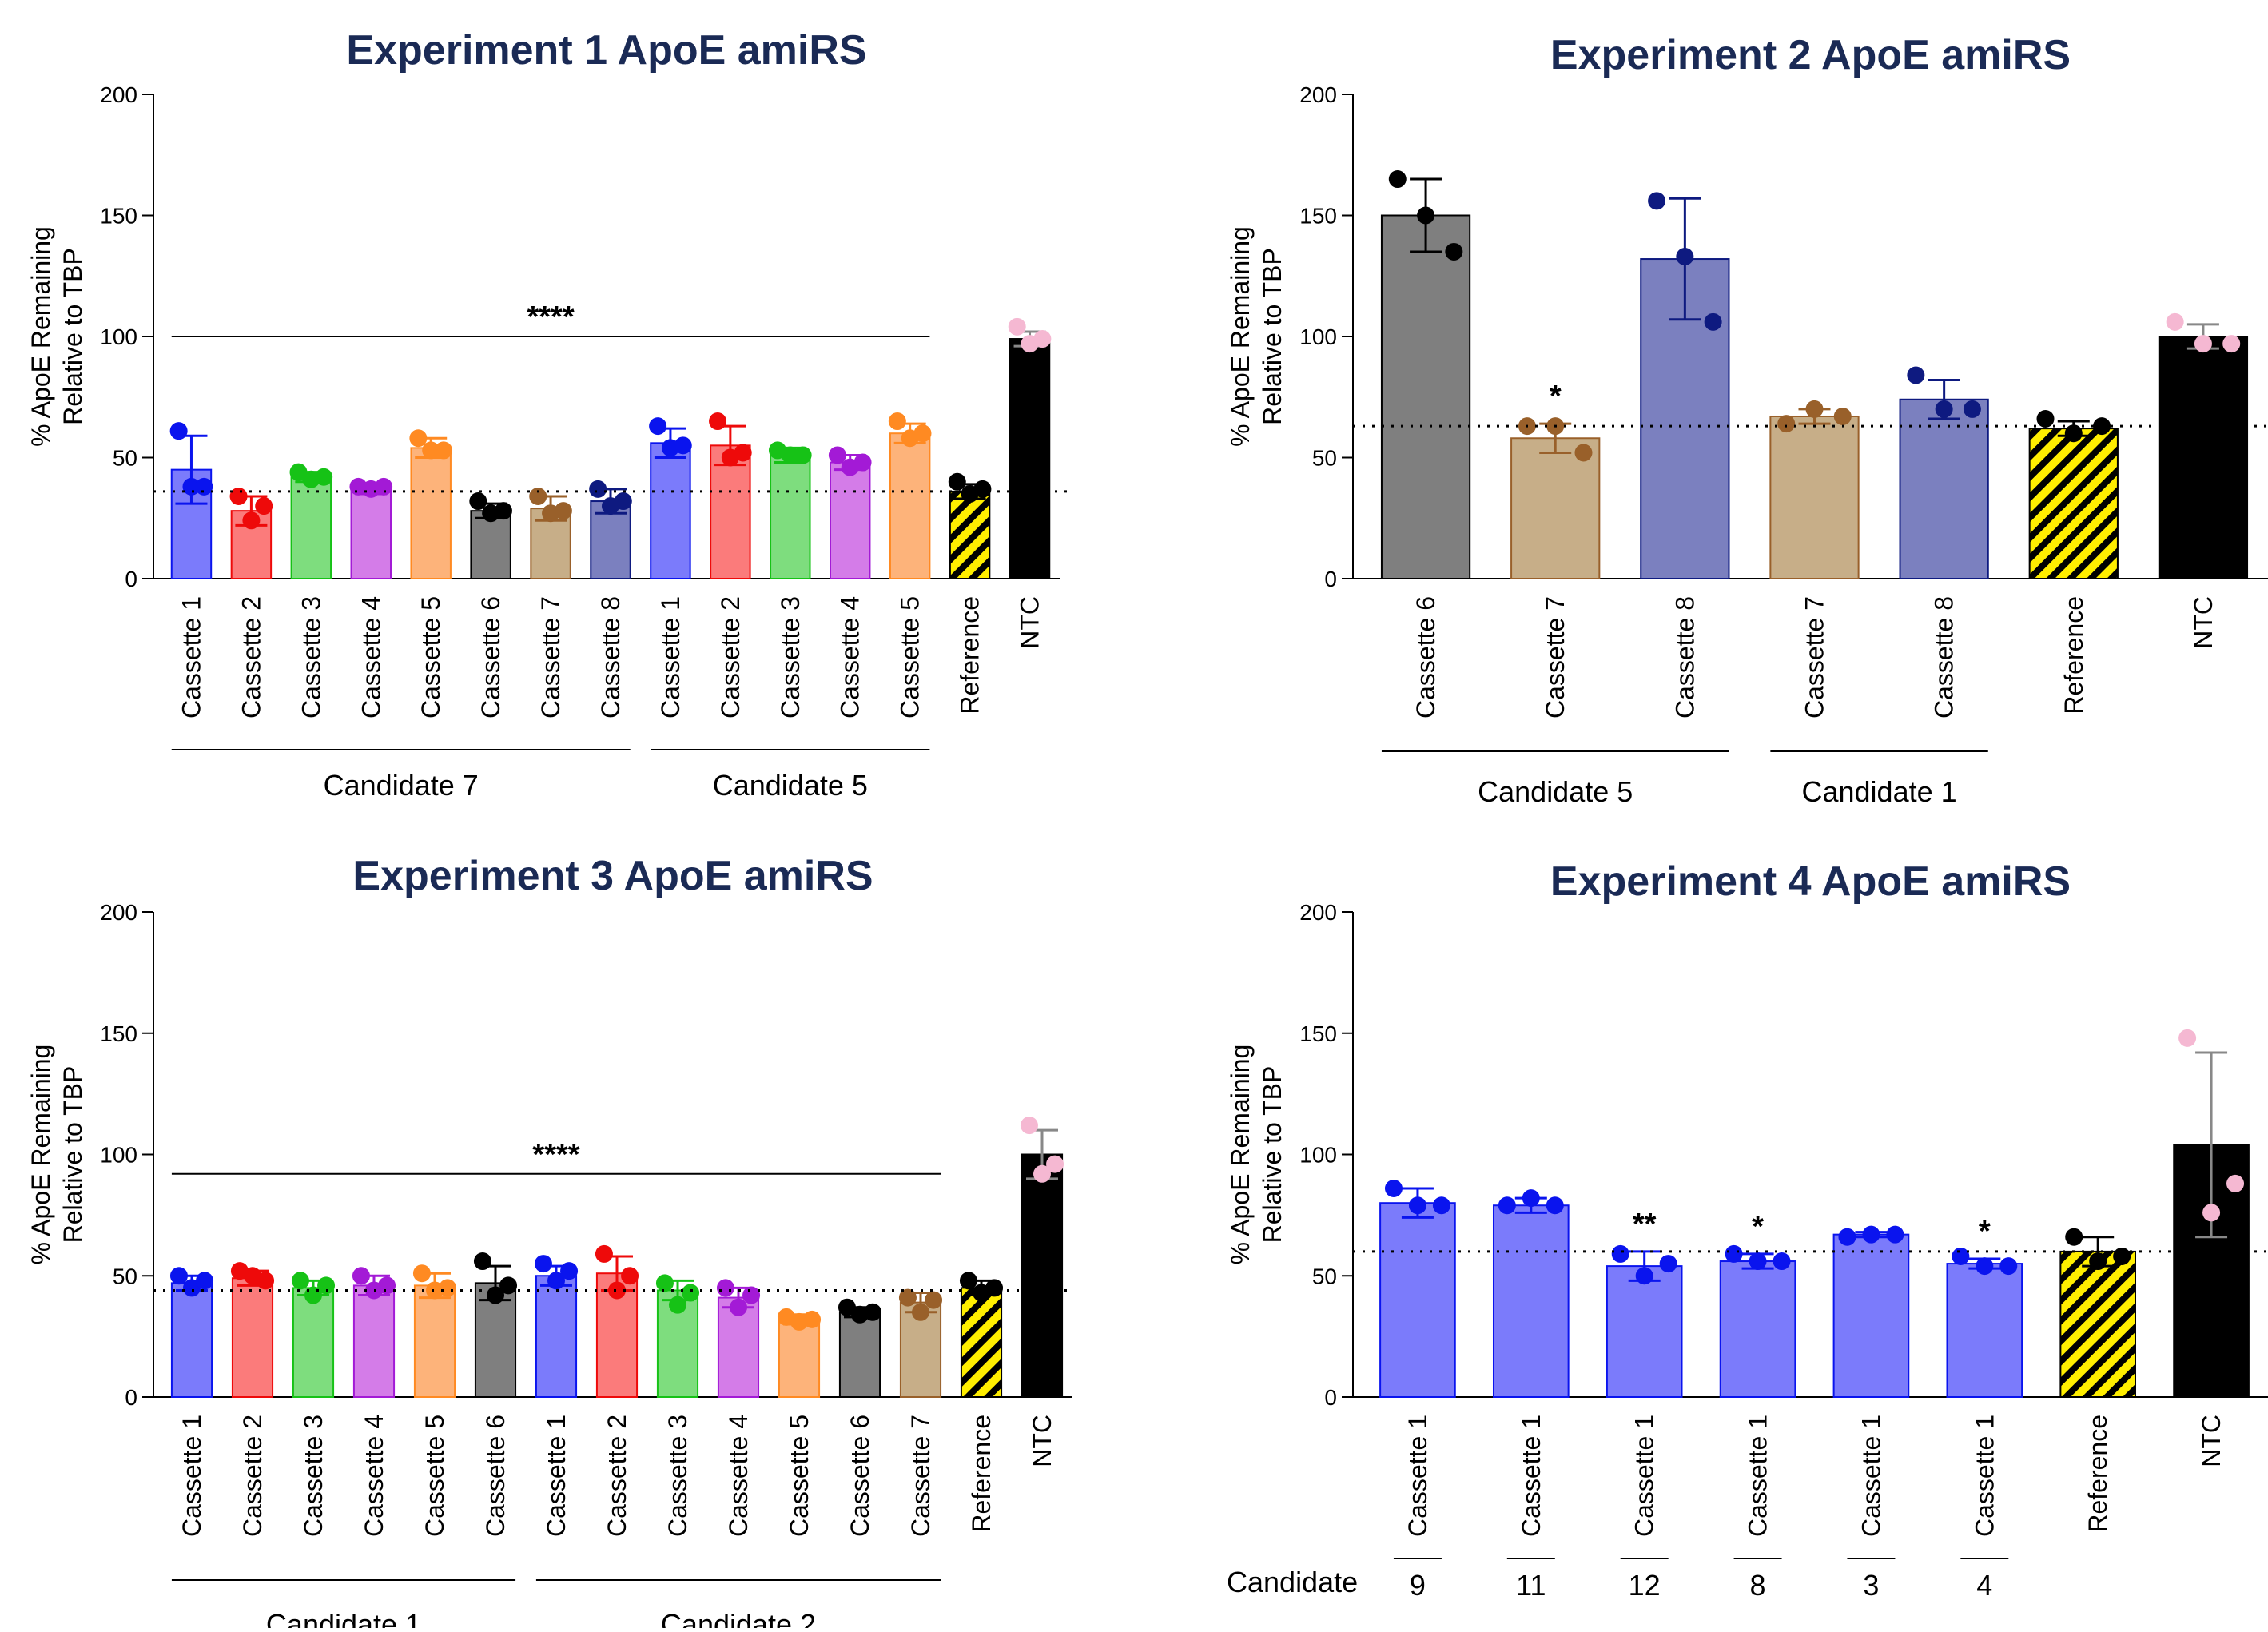 This screenshot has height=1632, width=2268. What do you see at coordinates (1945, 657) in the screenshot?
I see `x-tick-label: Cassette 8` at bounding box center [1945, 657].